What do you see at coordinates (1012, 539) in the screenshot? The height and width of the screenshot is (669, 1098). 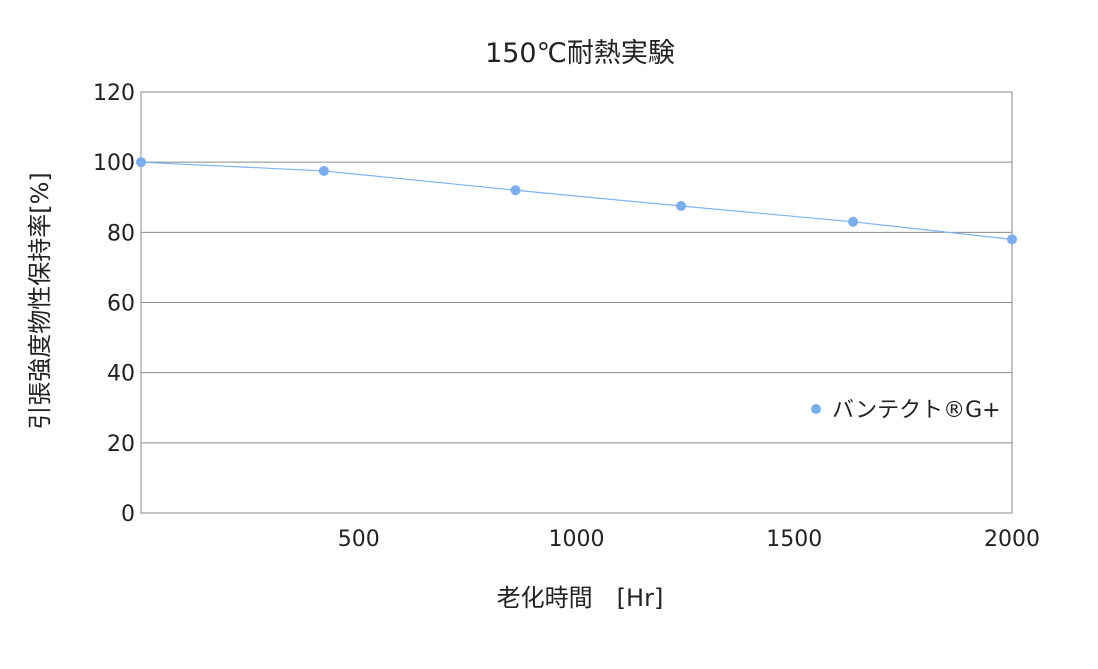 I see `x-tick-label: 2000` at bounding box center [1012, 539].